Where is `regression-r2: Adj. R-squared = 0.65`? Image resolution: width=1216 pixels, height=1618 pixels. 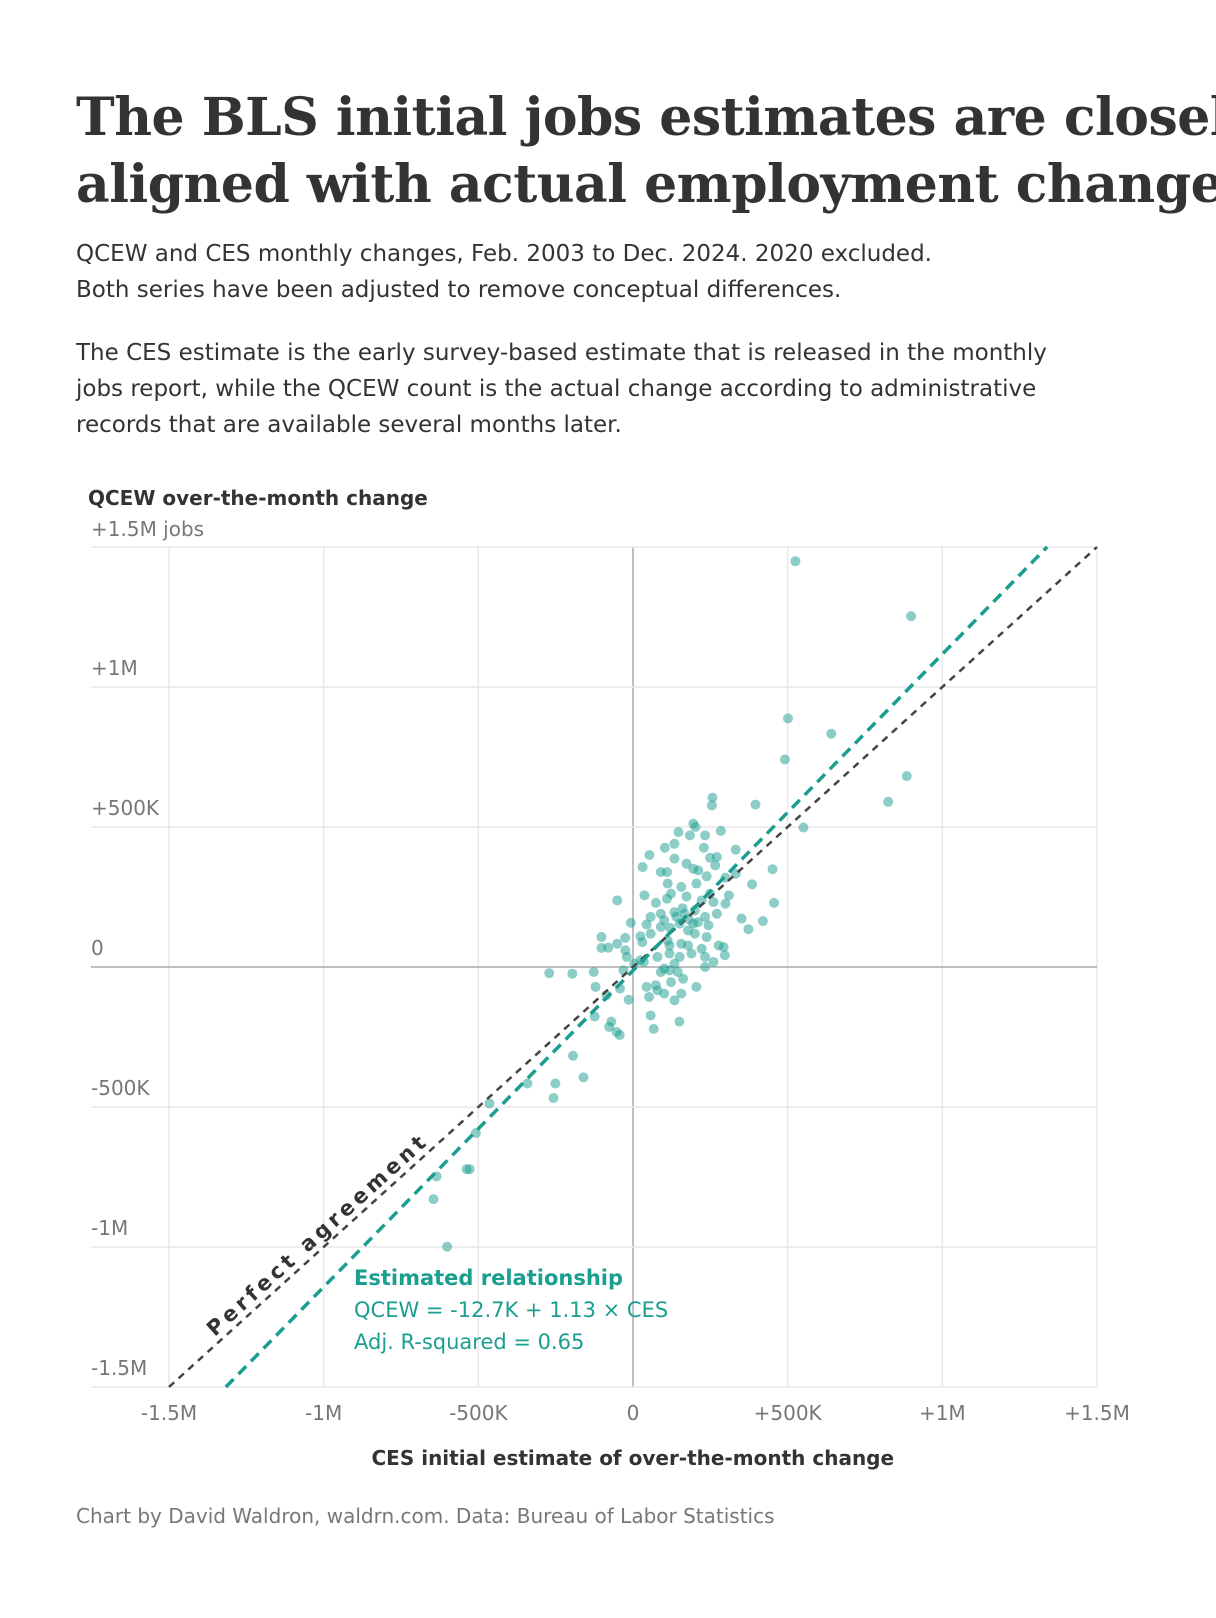 regression-r2: Adj. R-squared = 0.65 is located at coordinates (469, 1342).